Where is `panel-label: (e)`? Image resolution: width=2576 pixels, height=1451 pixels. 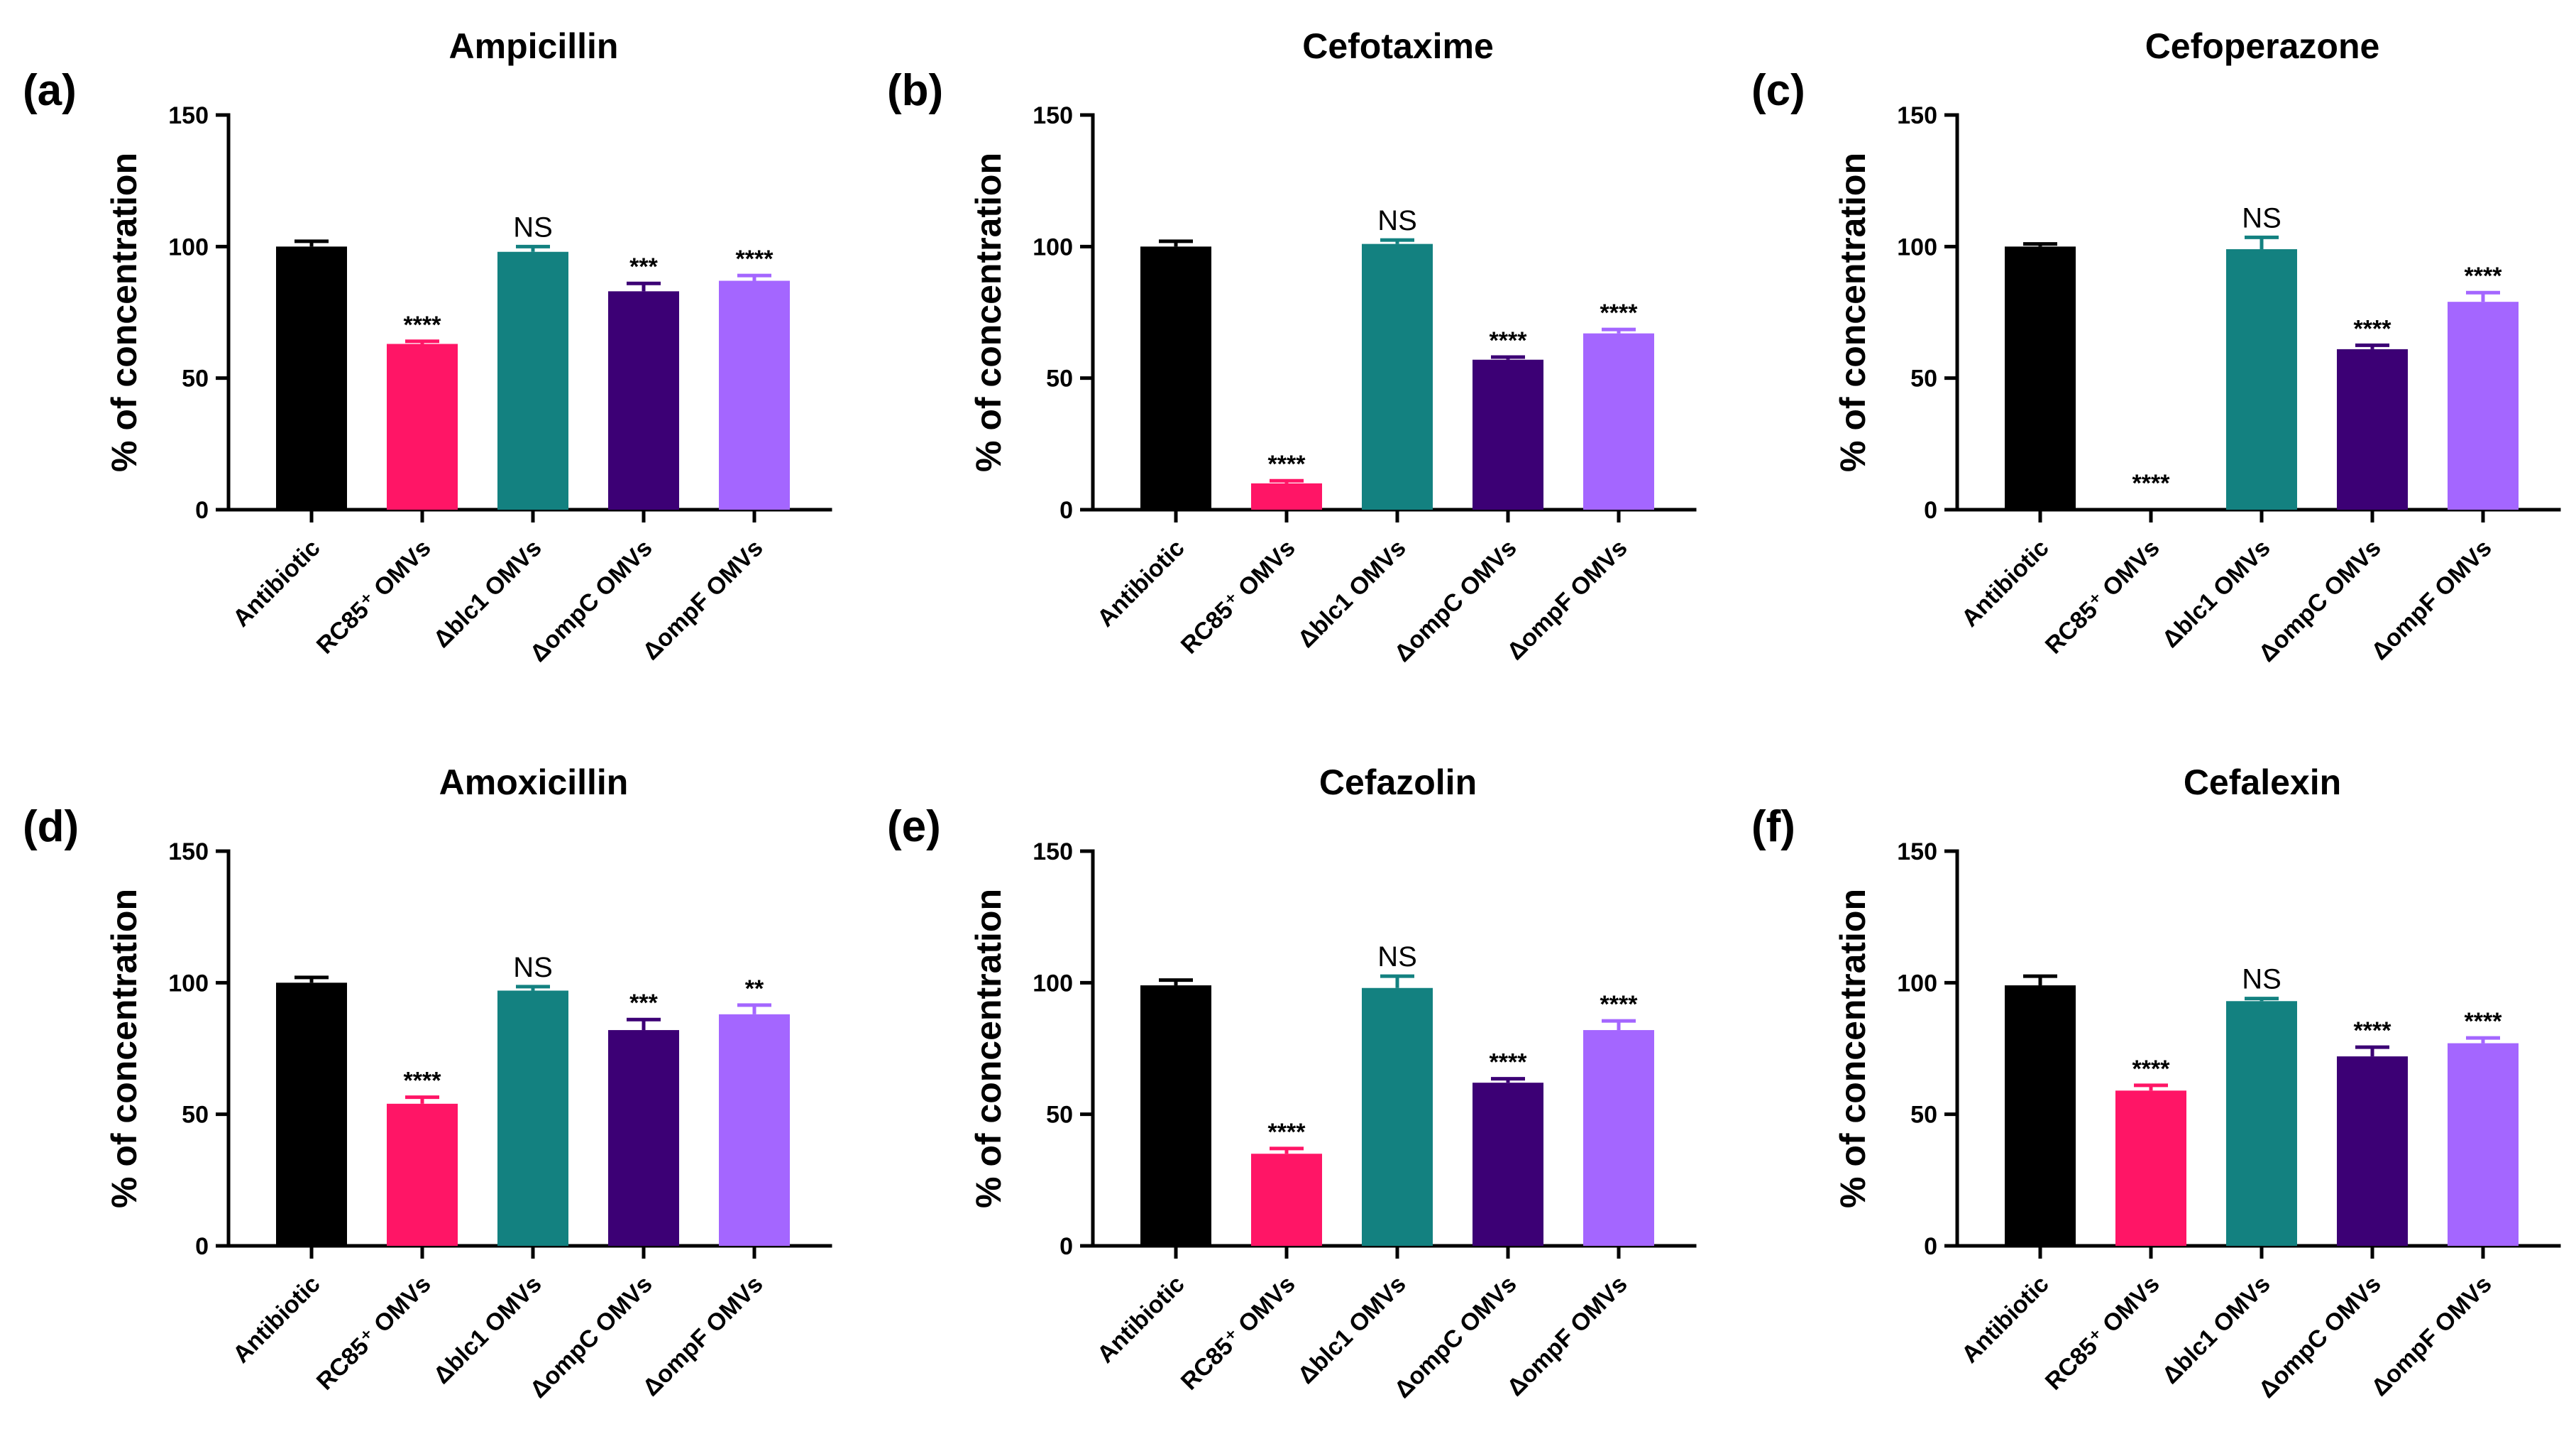 panel-label: (e) is located at coordinates (914, 826).